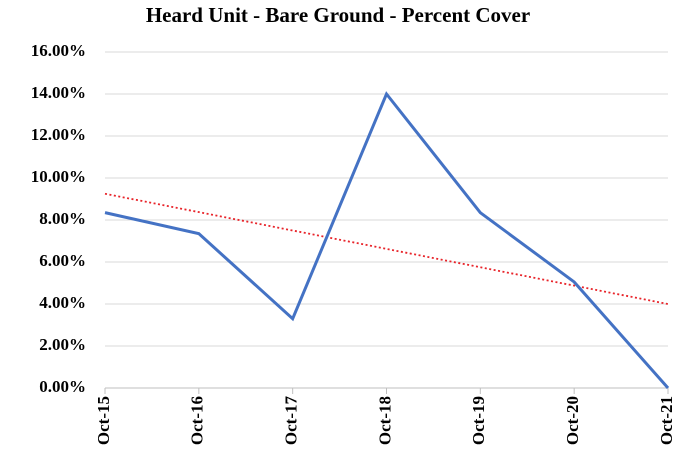  What do you see at coordinates (572, 420) in the screenshot?
I see `x-tick-label: Oct-20` at bounding box center [572, 420].